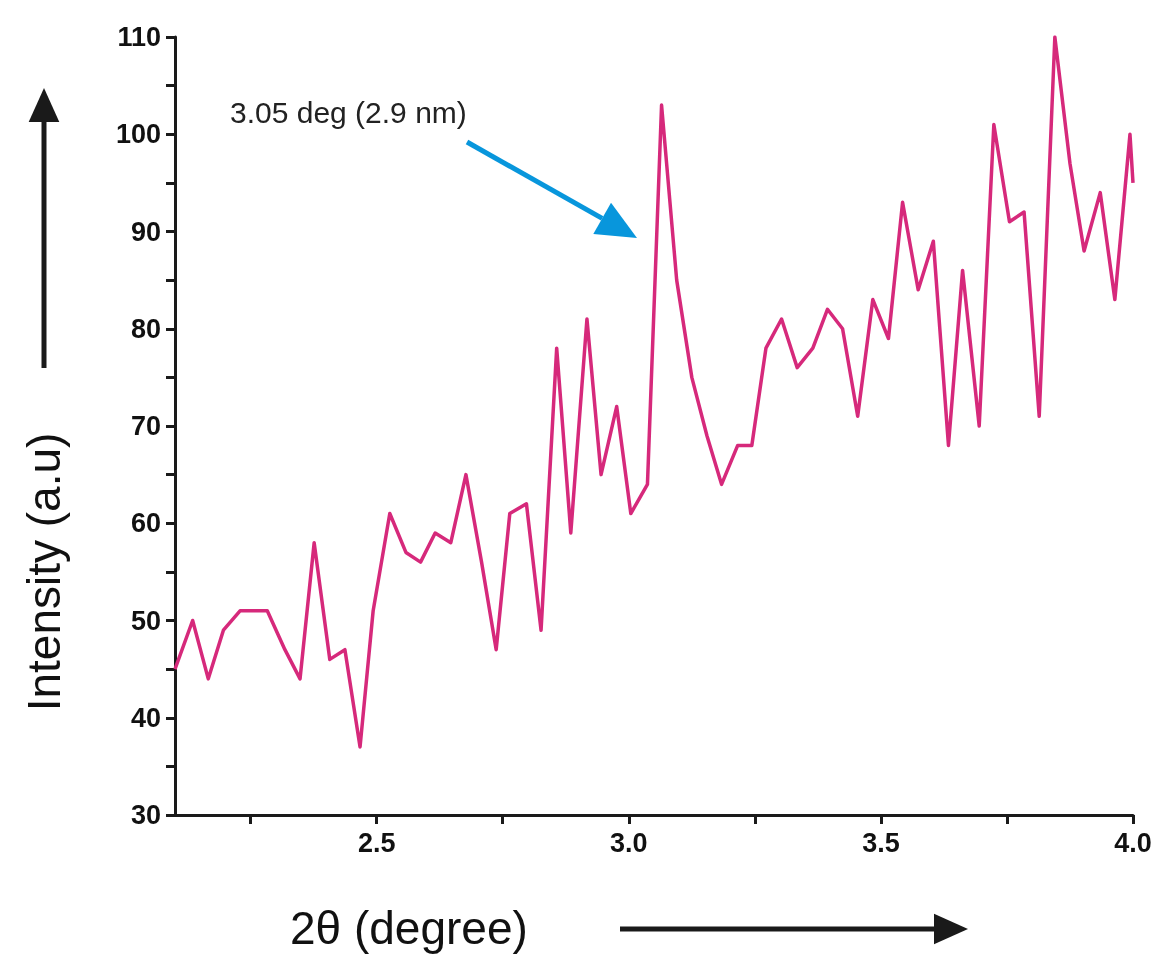 The image size is (1169, 959). I want to click on y-tick-label: 70, so click(145, 426).